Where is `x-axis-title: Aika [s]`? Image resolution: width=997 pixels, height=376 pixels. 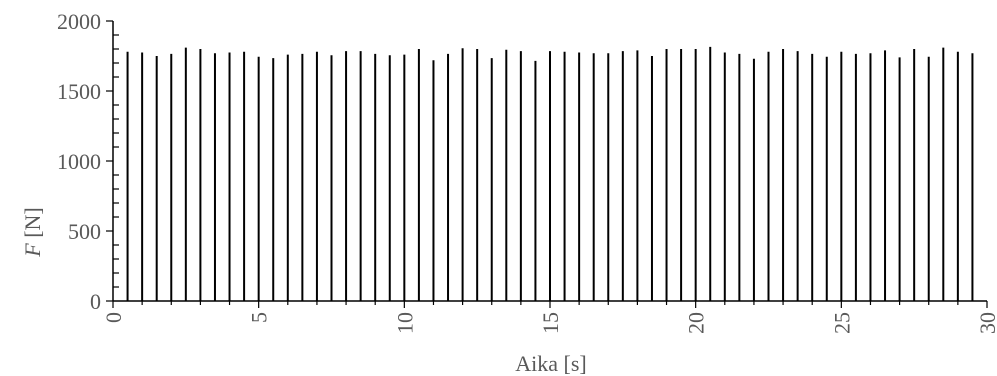 x-axis-title: Aika [s] is located at coordinates (550, 363).